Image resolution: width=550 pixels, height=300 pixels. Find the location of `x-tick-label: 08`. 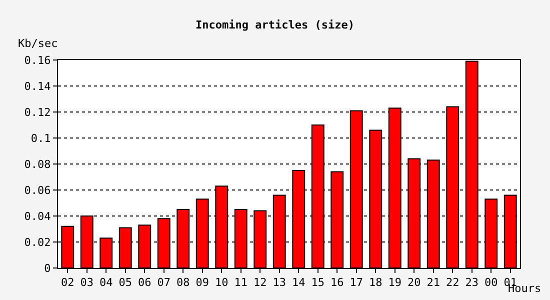

x-tick-label: 08 is located at coordinates (183, 283).